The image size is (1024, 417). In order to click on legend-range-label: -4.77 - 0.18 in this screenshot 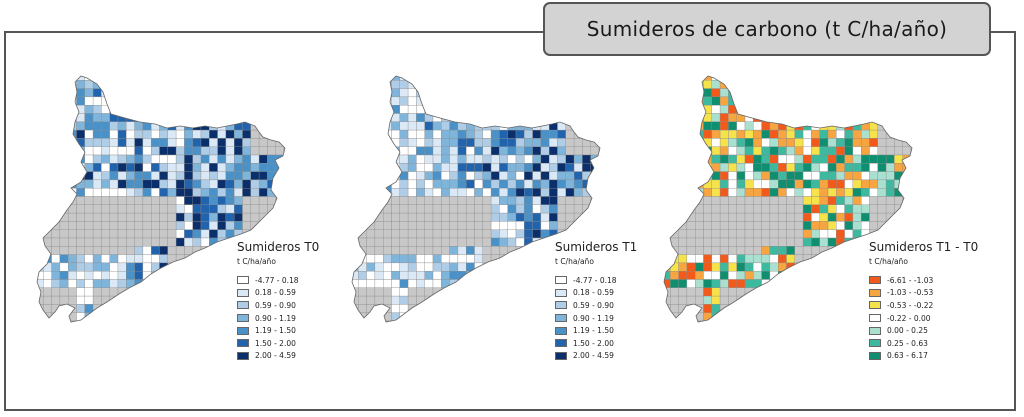, I will do `click(595, 280)`.